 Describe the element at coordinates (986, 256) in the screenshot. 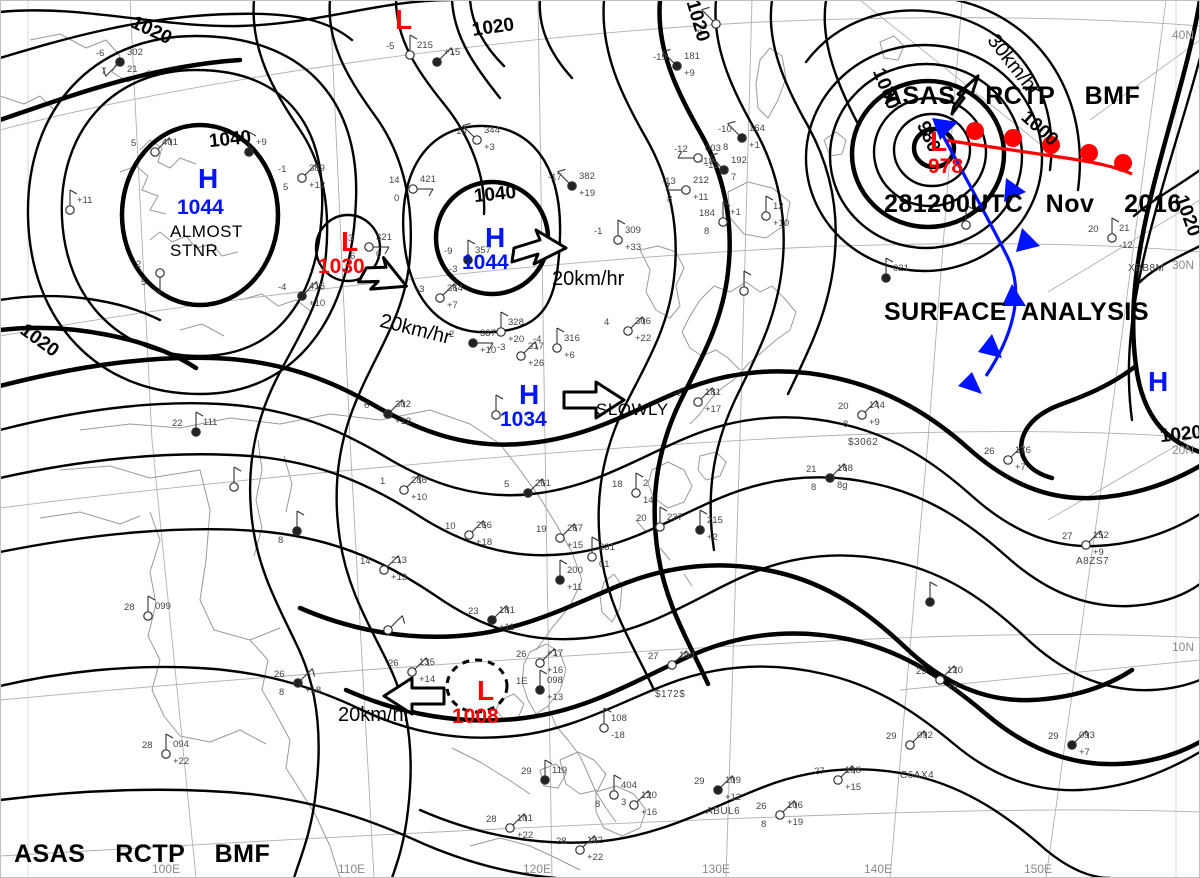

I see `cold-front` at that location.